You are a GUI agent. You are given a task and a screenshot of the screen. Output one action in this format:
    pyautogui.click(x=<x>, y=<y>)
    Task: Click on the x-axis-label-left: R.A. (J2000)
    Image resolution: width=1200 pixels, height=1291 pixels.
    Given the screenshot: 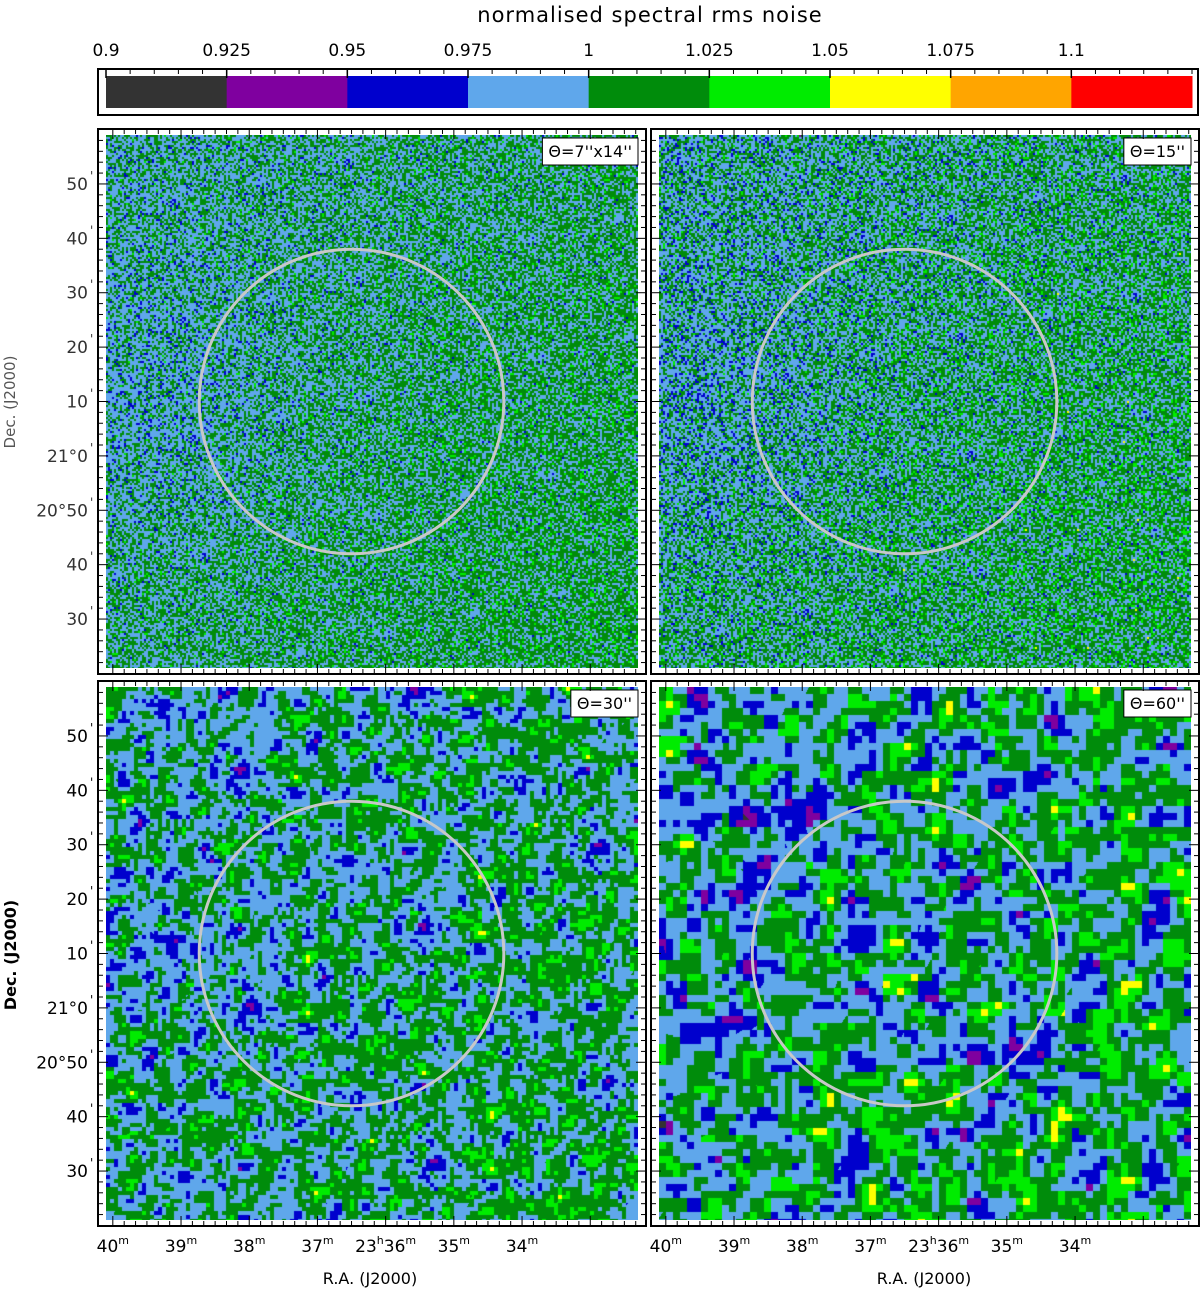 What is the action you would take?
    pyautogui.click(x=370, y=1278)
    